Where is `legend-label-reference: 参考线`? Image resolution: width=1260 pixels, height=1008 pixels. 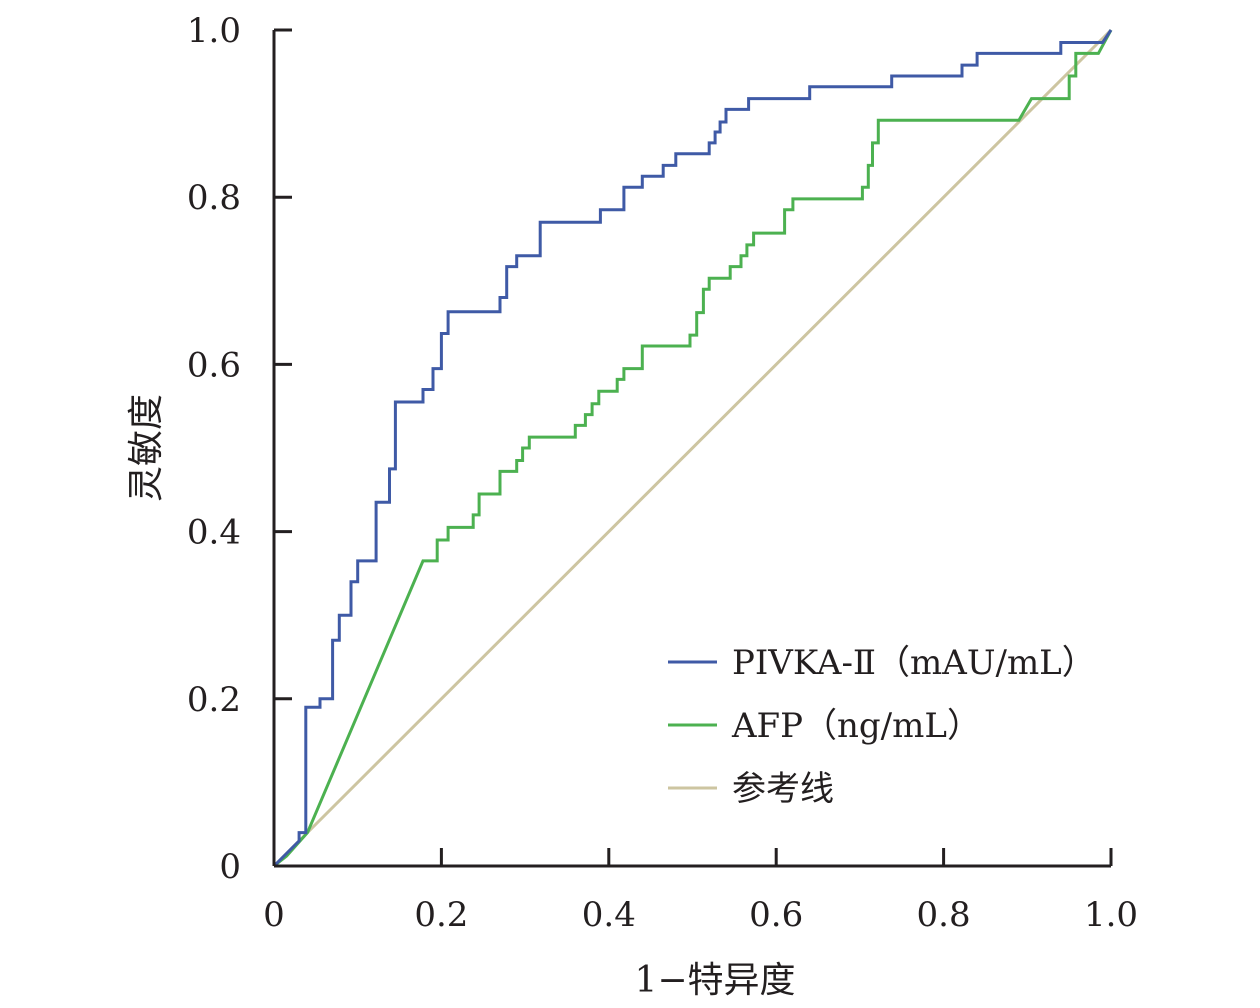
legend-label-reference: 参考线 is located at coordinates (783, 789).